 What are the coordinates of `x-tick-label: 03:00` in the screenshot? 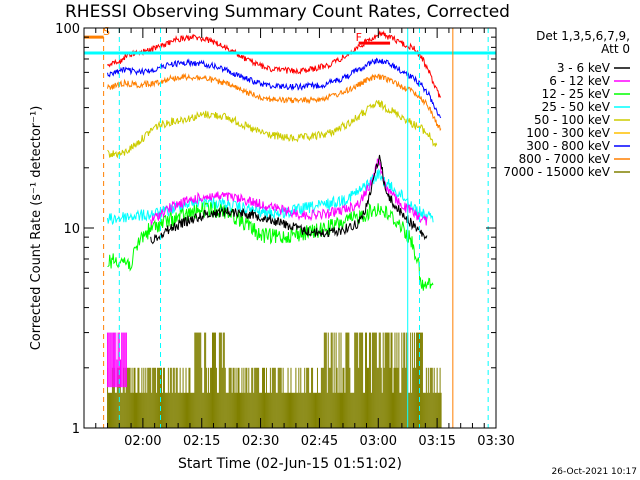 It's located at (378, 441).